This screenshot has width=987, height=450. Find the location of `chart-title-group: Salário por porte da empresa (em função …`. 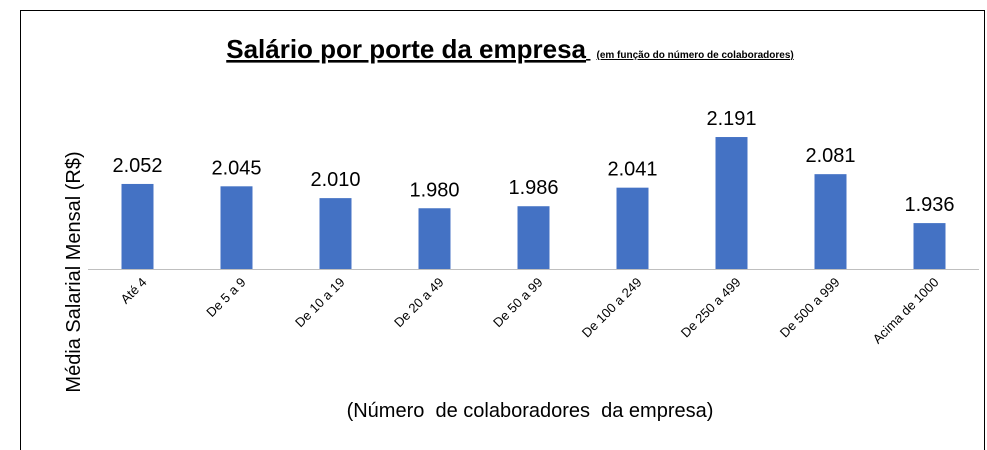

chart-title-group: Salário por porte da empresa (em função … is located at coordinates (510, 49).